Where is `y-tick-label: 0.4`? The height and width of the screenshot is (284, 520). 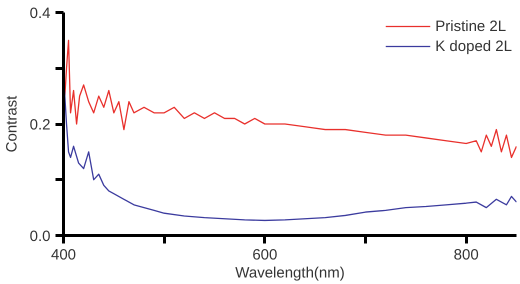
y-tick-label: 0.4 is located at coordinates (40, 13).